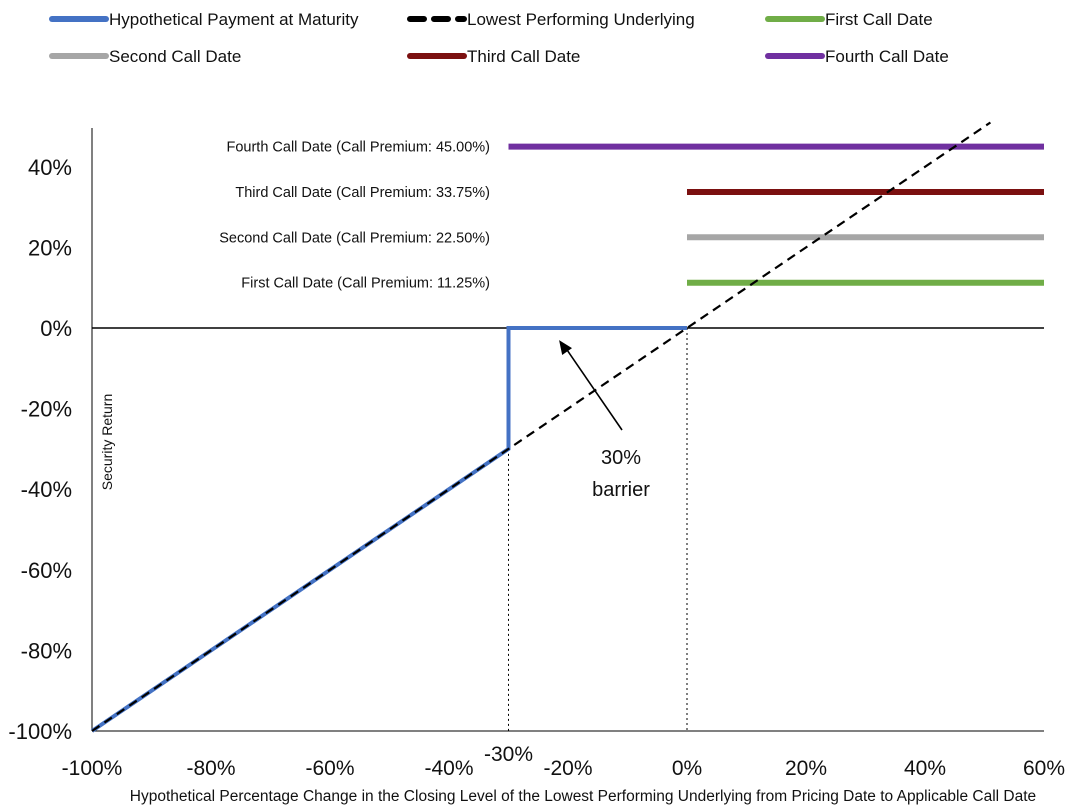  Describe the element at coordinates (56, 328) in the screenshot. I see `y-tick-label: 0%` at that location.